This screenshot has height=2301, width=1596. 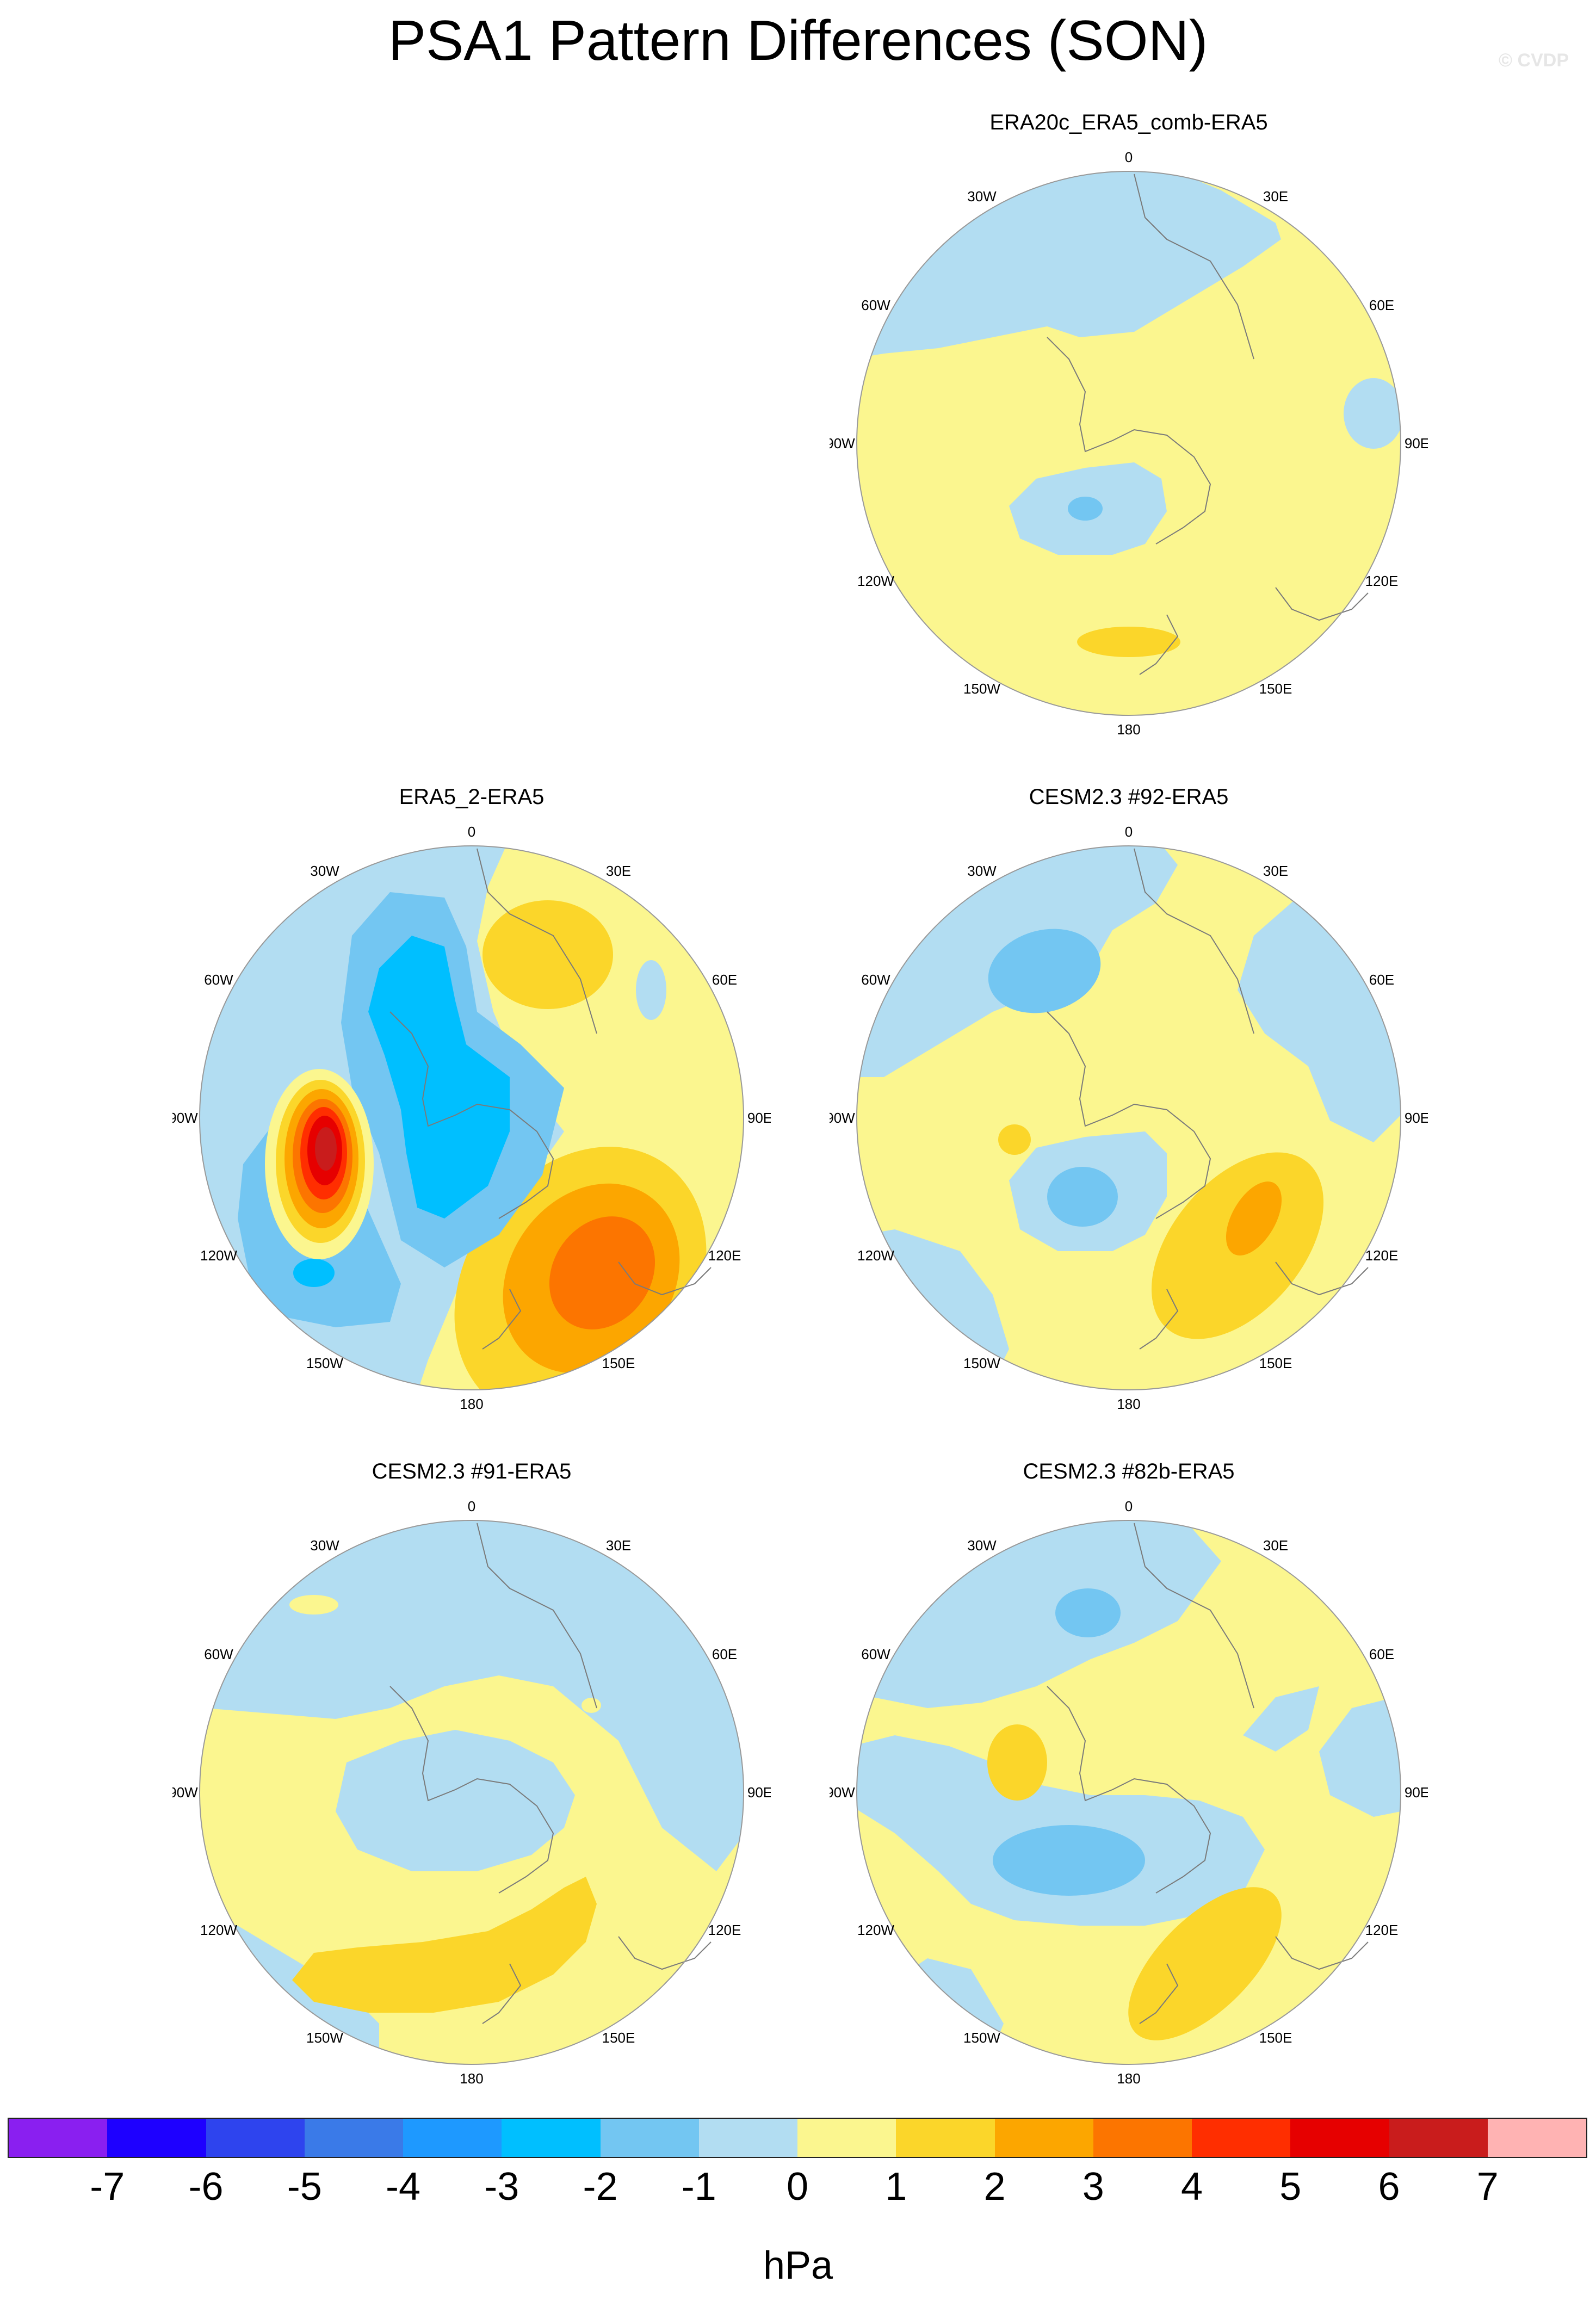 I want to click on watermark: © CVDP, so click(x=1534, y=60).